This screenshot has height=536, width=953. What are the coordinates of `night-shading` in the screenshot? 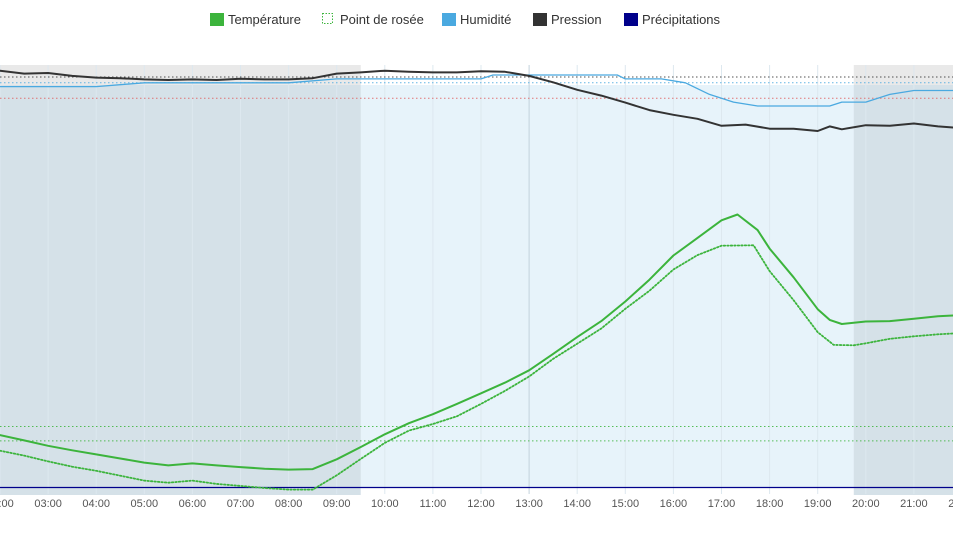 It's located at (903, 290).